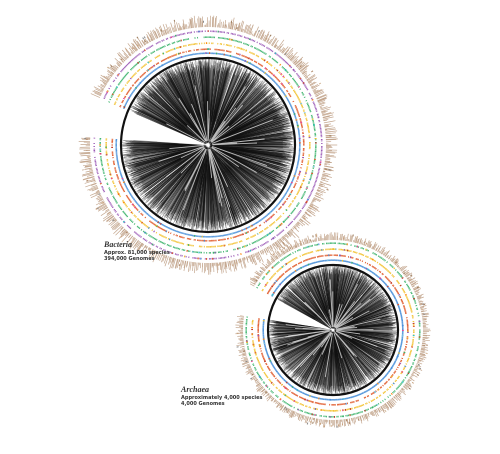 This screenshot has width=500, height=454. I want to click on archaea-branches, so click(333, 330).